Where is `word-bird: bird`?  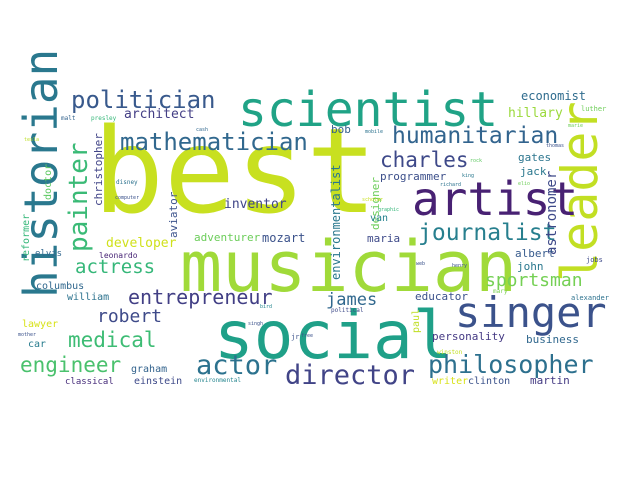
word-bird: bird is located at coordinates (266, 307).